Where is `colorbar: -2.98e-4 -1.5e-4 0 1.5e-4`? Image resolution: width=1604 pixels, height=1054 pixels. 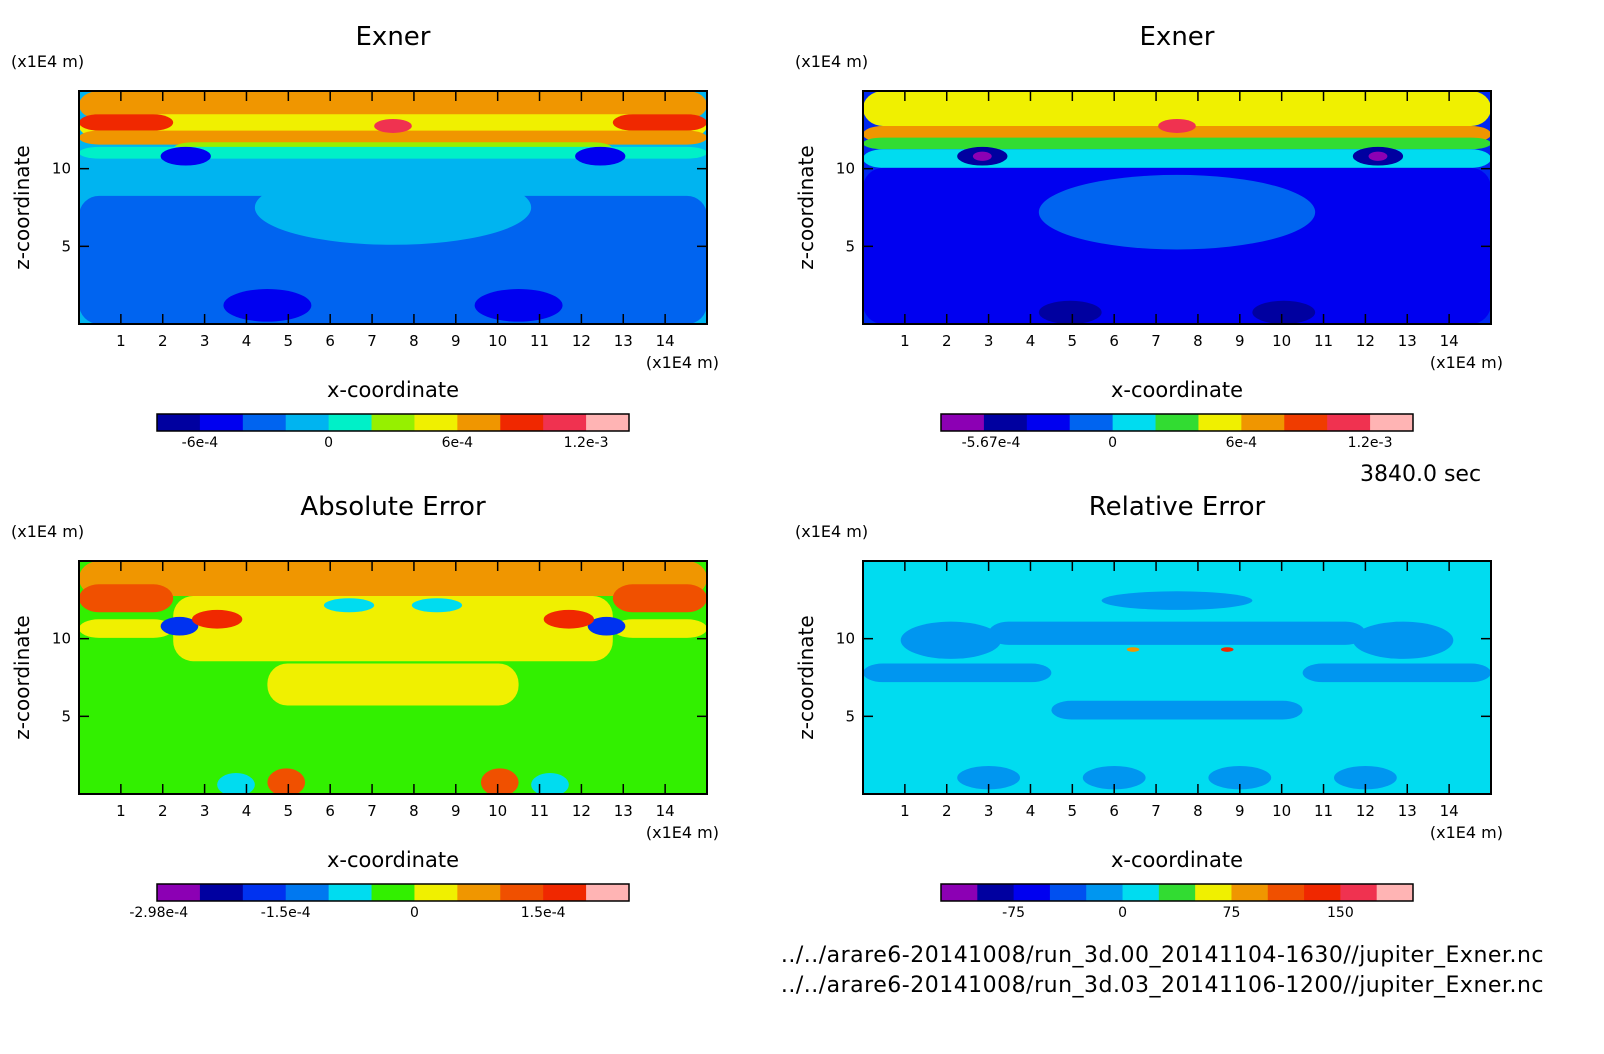 colorbar: -2.98e-4 -1.5e-4 0 1.5e-4 is located at coordinates (379, 902).